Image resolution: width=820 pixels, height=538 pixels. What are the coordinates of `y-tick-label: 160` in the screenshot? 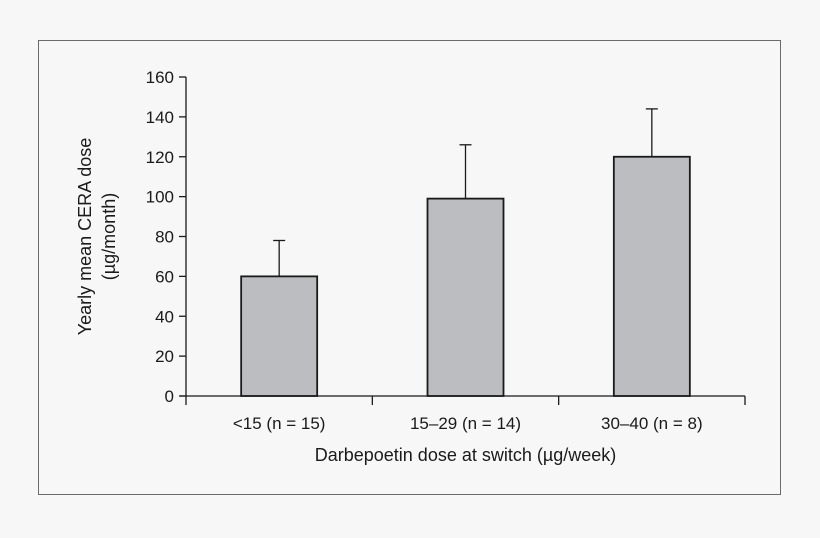 It's located at (160, 77).